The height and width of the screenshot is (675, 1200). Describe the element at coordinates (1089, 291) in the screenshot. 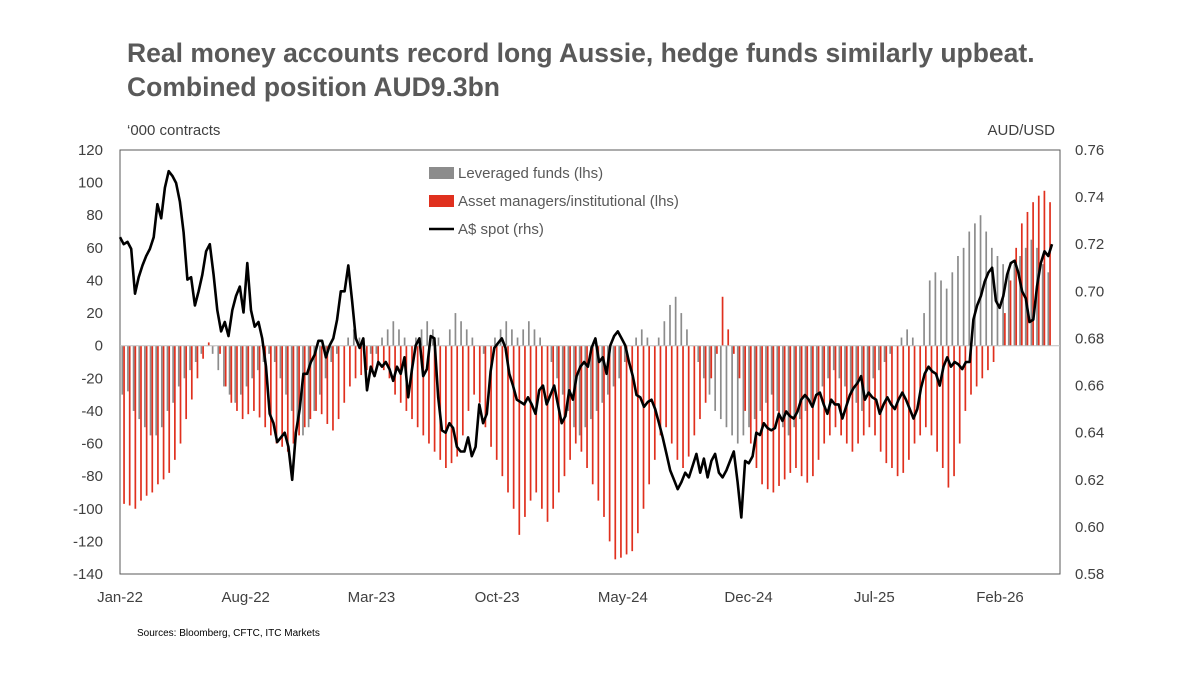

I see `right-axis-tick-label: 0.70` at that location.